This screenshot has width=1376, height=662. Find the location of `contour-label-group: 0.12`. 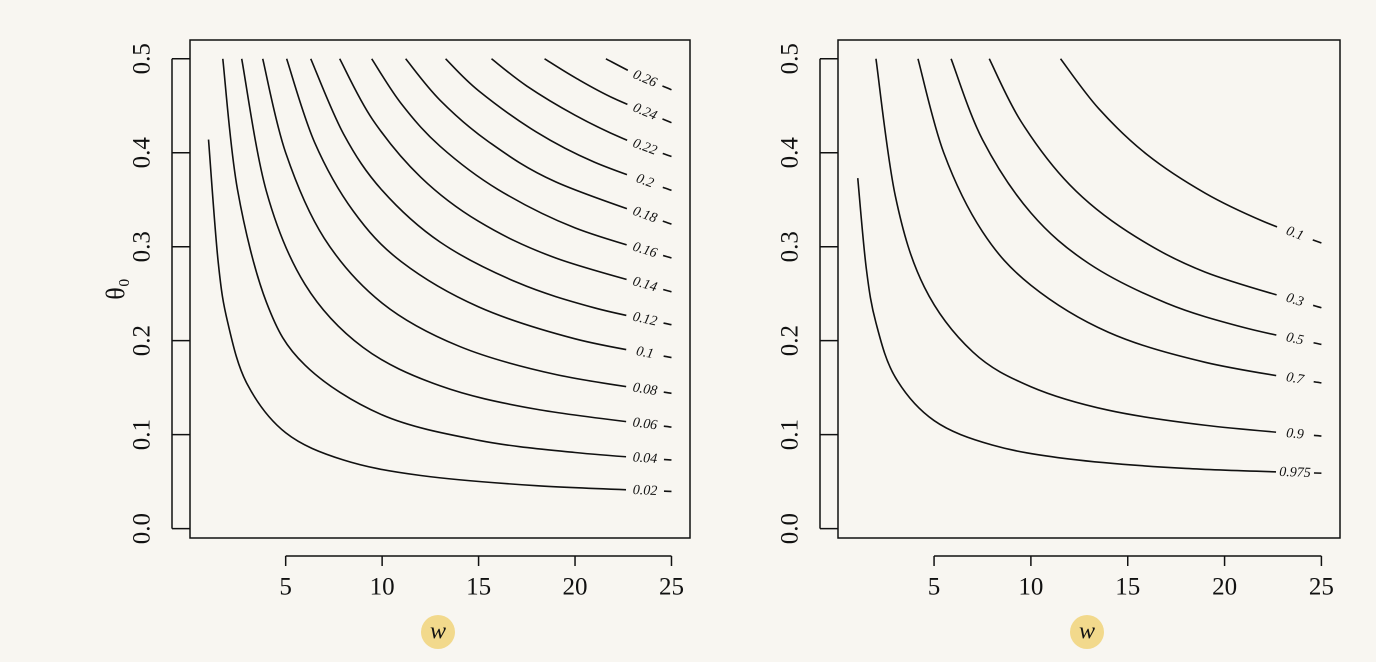

contour-label-group: 0.12 is located at coordinates (645, 319).